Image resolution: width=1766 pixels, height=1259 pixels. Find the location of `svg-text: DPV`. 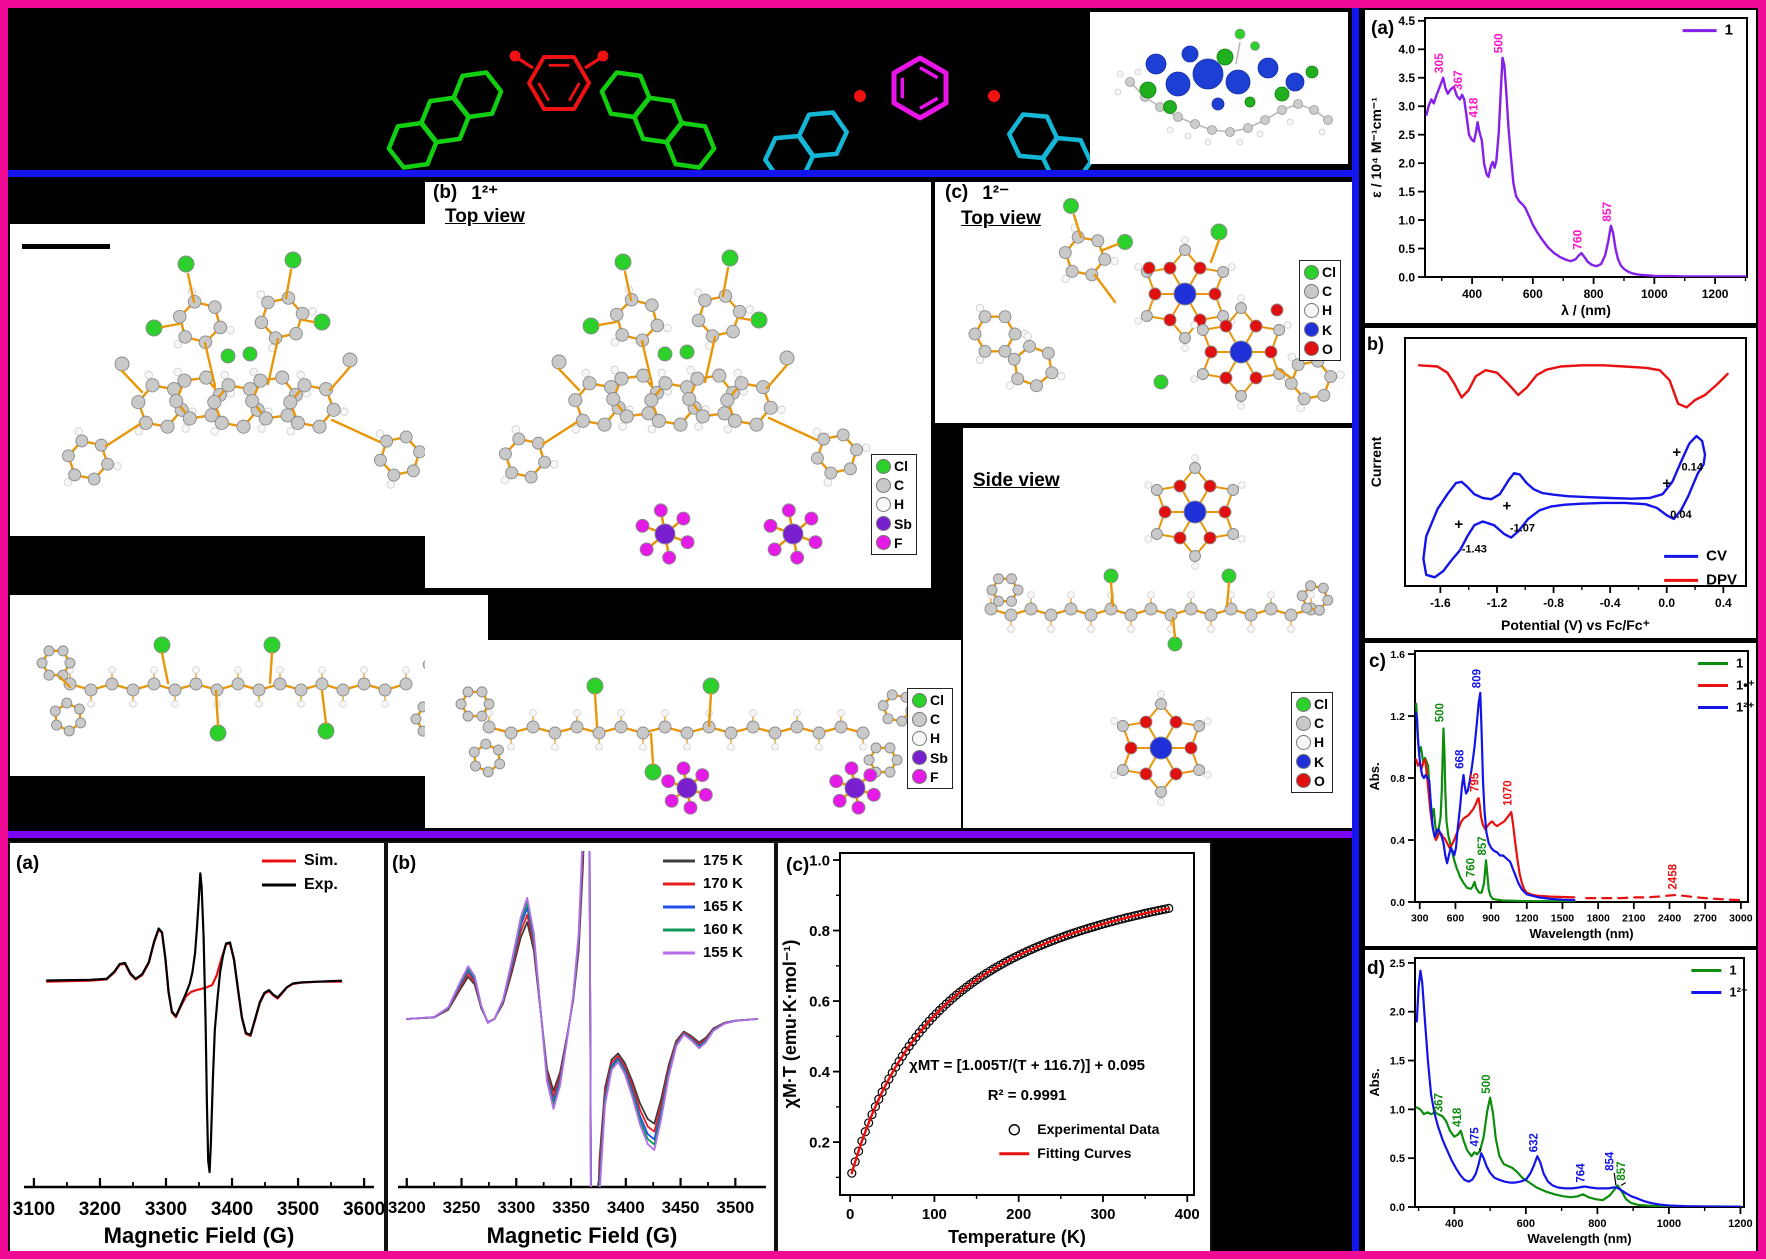

svg-text: DPV is located at coordinates (1721, 579).